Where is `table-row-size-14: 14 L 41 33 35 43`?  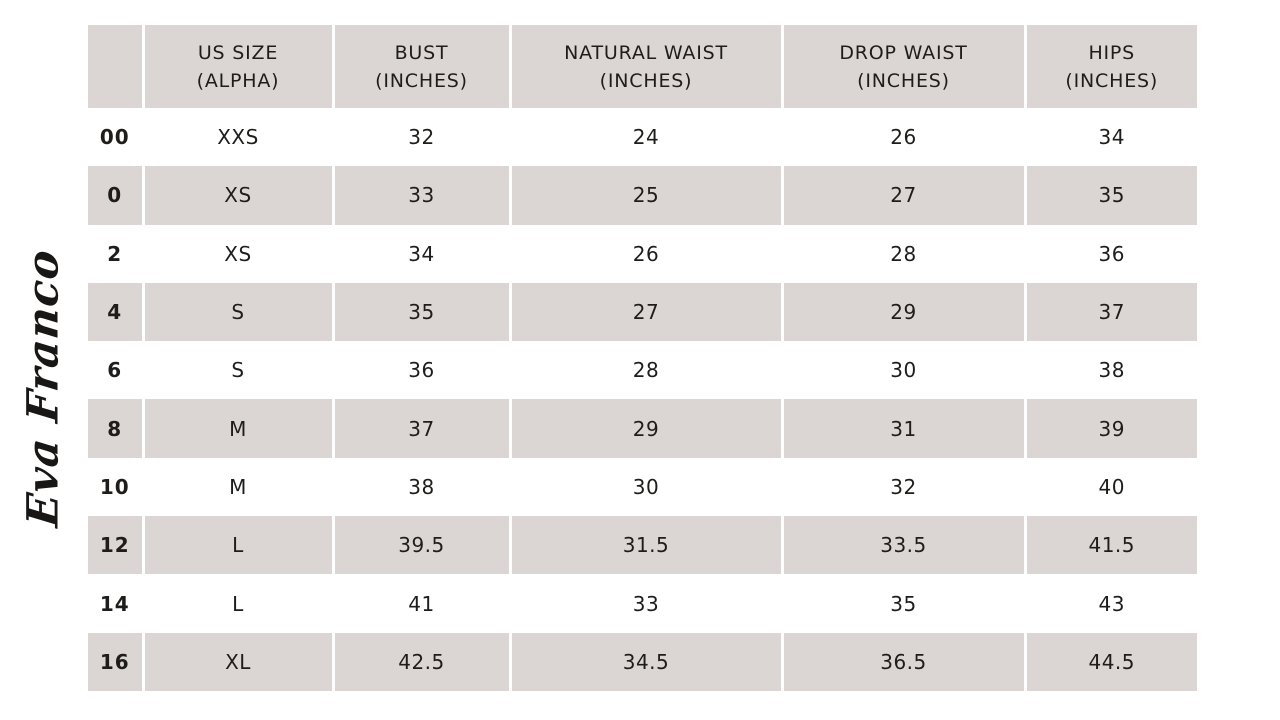
table-row-size-14: 14 L 41 33 35 43 is located at coordinates (642, 603).